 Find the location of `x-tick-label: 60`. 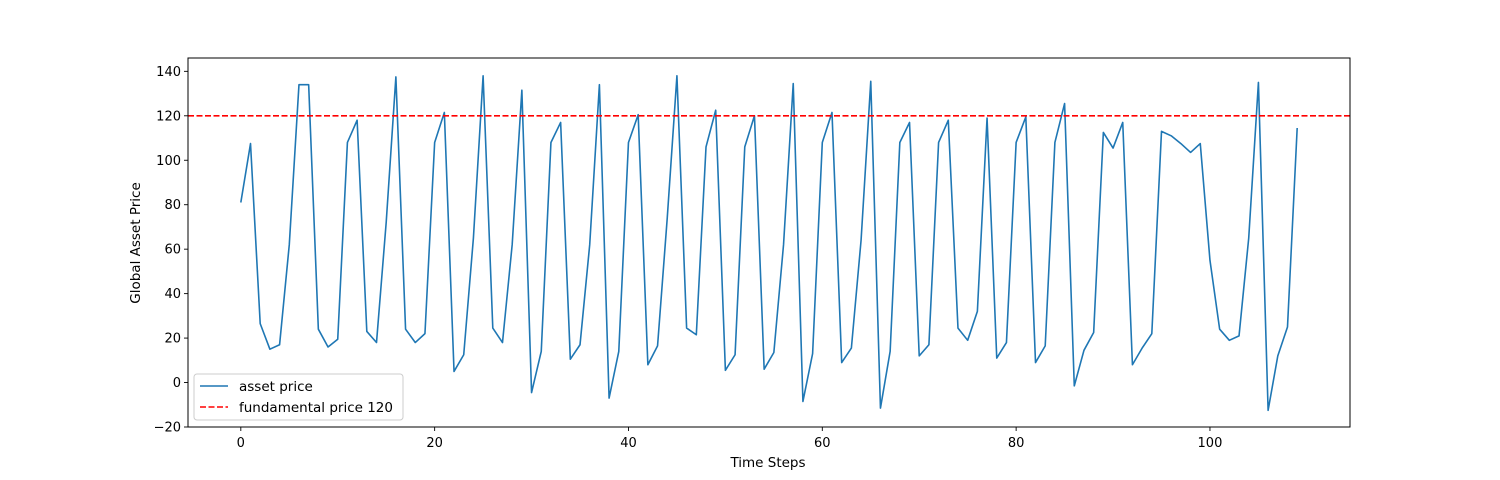

x-tick-label: 60 is located at coordinates (822, 443).